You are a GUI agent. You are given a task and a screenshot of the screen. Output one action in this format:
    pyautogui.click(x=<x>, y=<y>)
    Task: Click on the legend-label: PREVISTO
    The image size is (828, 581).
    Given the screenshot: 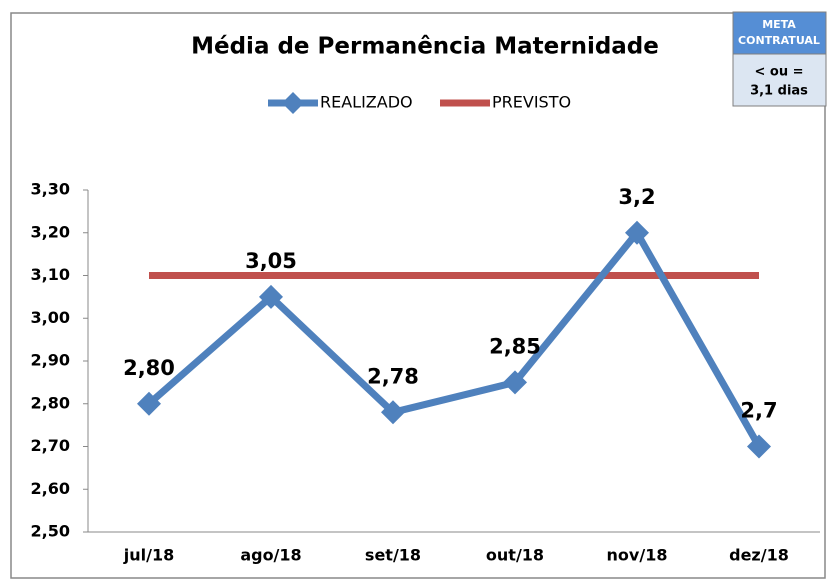 What is the action you would take?
    pyautogui.click(x=531, y=102)
    